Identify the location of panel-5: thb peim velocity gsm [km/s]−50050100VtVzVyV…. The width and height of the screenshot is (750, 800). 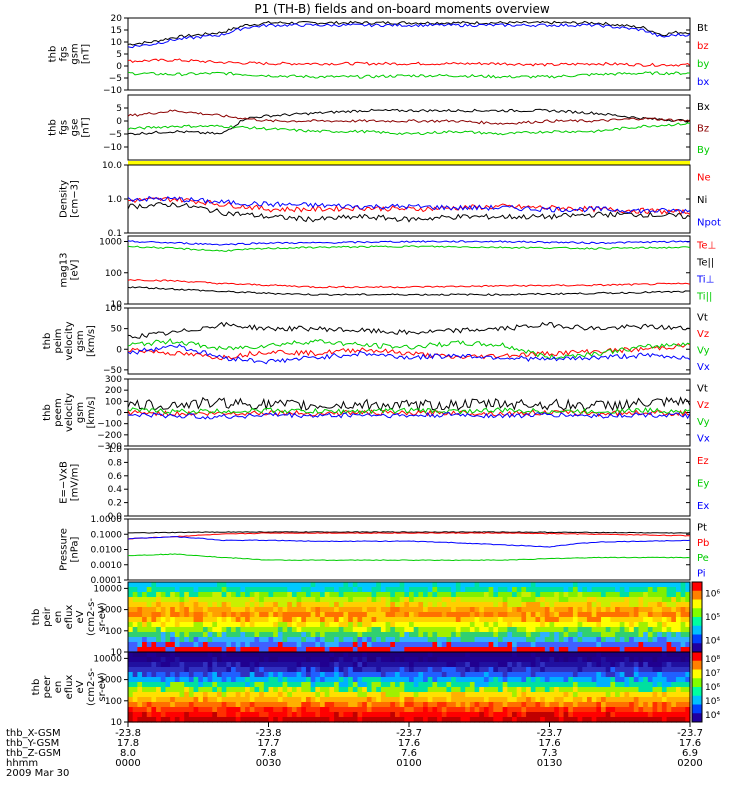
(376, 340).